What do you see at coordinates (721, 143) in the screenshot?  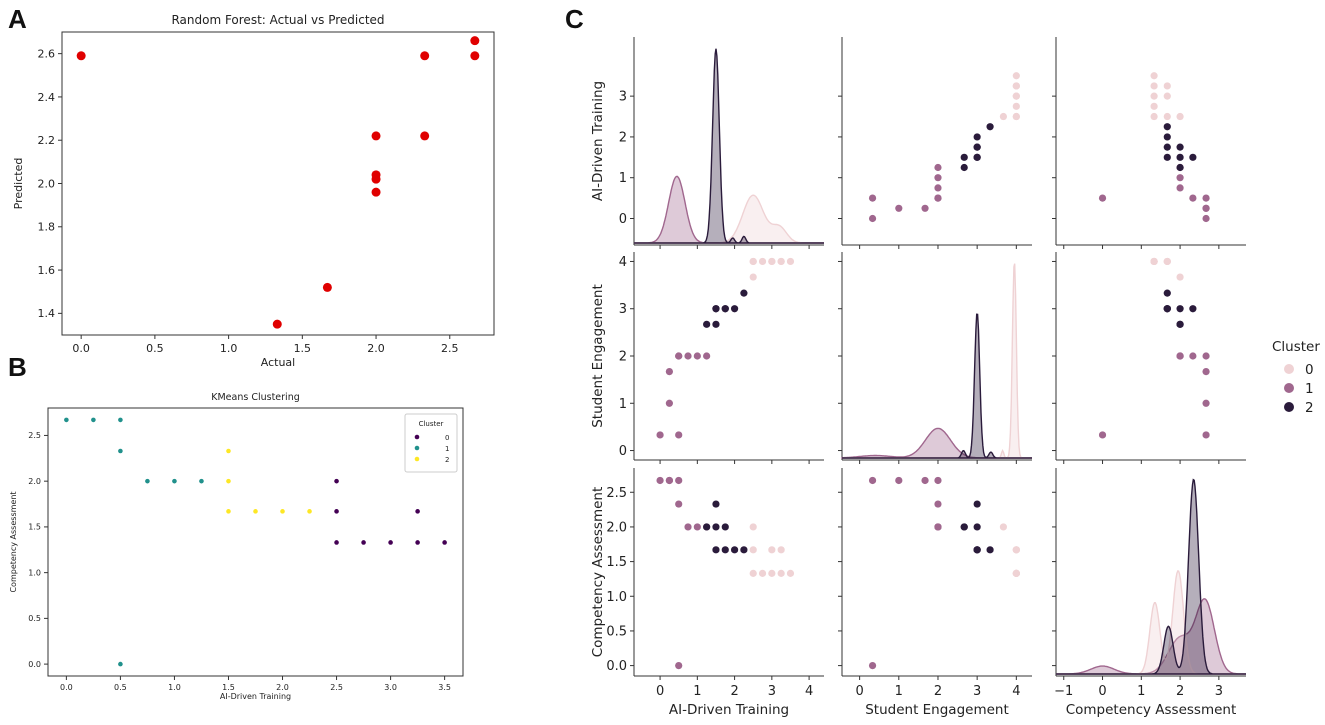 I see `subplot-r0-c0: 0 1 2 3` at bounding box center [721, 143].